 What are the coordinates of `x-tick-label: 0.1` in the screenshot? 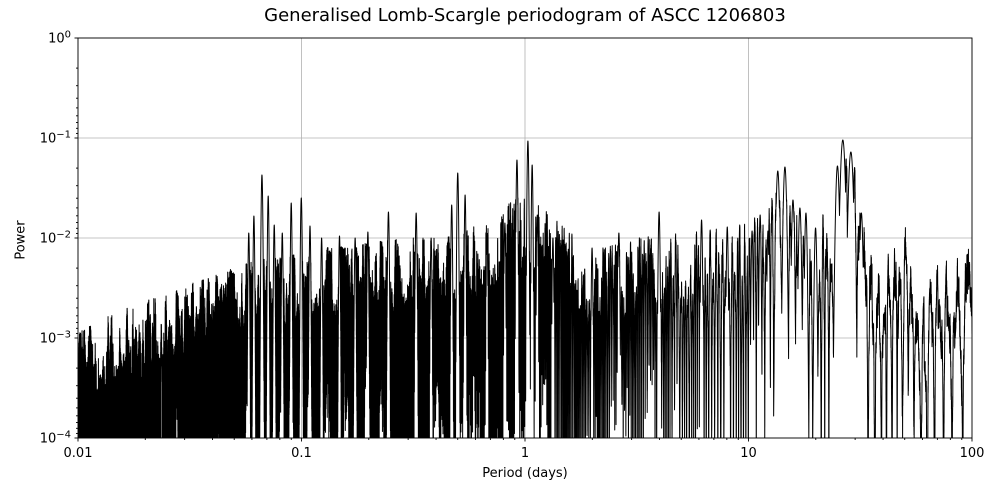 It's located at (301, 453).